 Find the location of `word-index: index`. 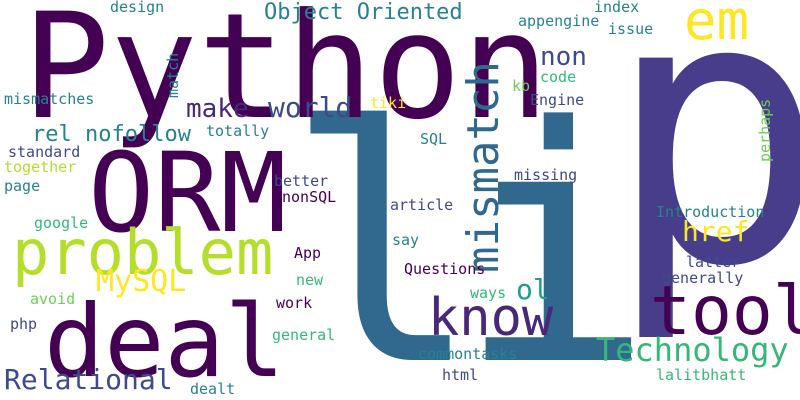

word-index: index is located at coordinates (617, 8).